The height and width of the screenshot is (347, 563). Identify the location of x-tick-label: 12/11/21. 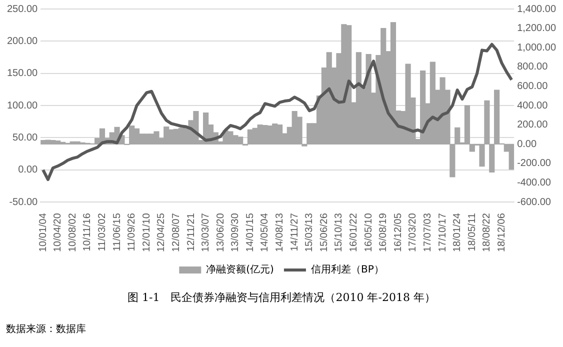
(191, 232).